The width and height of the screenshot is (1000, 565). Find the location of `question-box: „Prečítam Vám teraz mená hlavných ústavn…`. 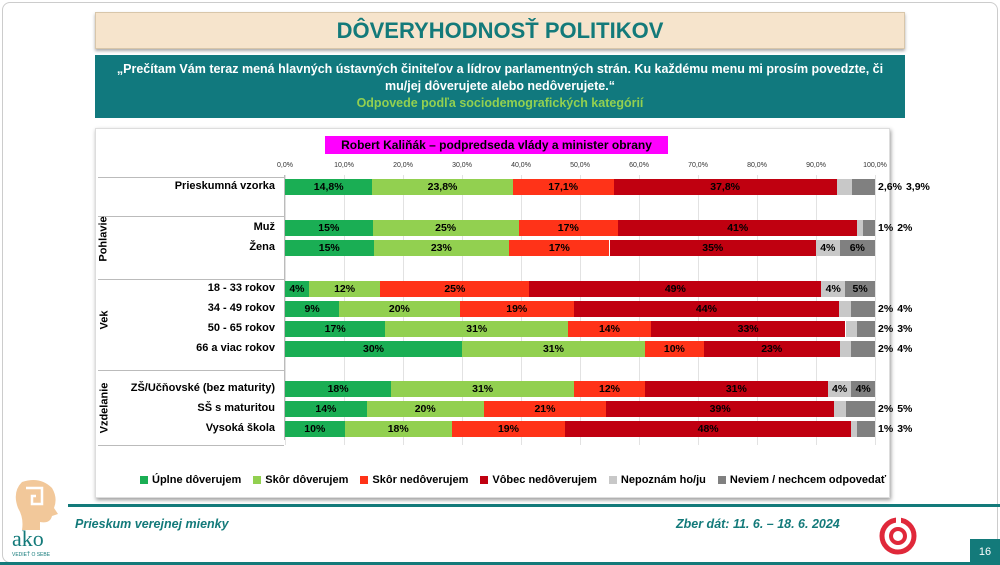

question-box: „Prečítam Vám teraz mená hlavných ústavn… is located at coordinates (500, 86).